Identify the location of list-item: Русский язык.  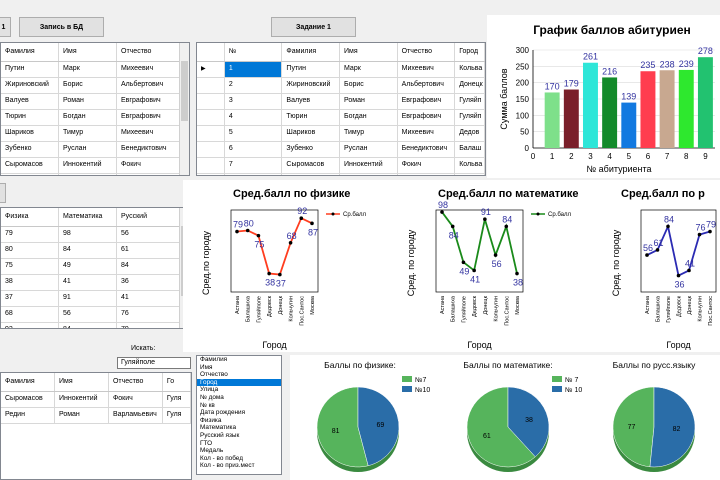
(220, 435).